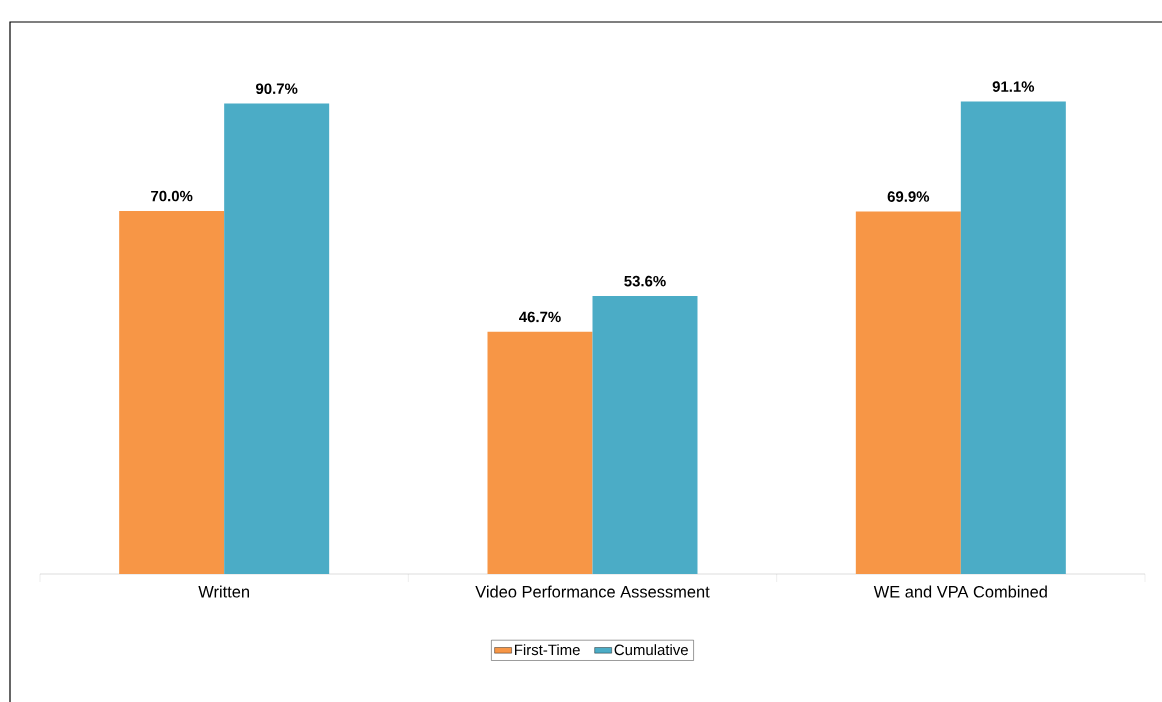 This screenshot has height=702, width=1162. What do you see at coordinates (276, 88) in the screenshot?
I see `data-label: 90.7%` at bounding box center [276, 88].